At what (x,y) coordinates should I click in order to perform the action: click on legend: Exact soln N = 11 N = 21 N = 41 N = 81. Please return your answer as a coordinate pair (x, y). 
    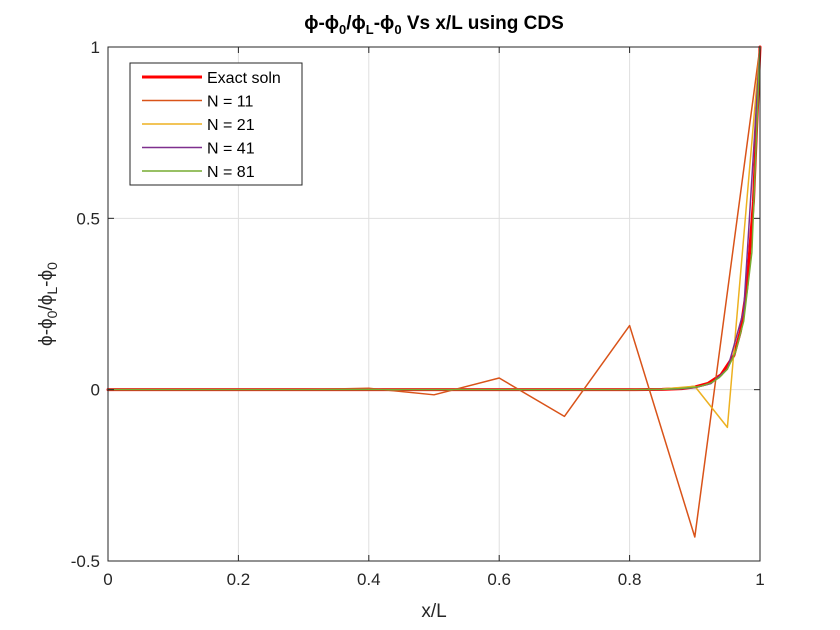
    Looking at the image, I should click on (216, 124).